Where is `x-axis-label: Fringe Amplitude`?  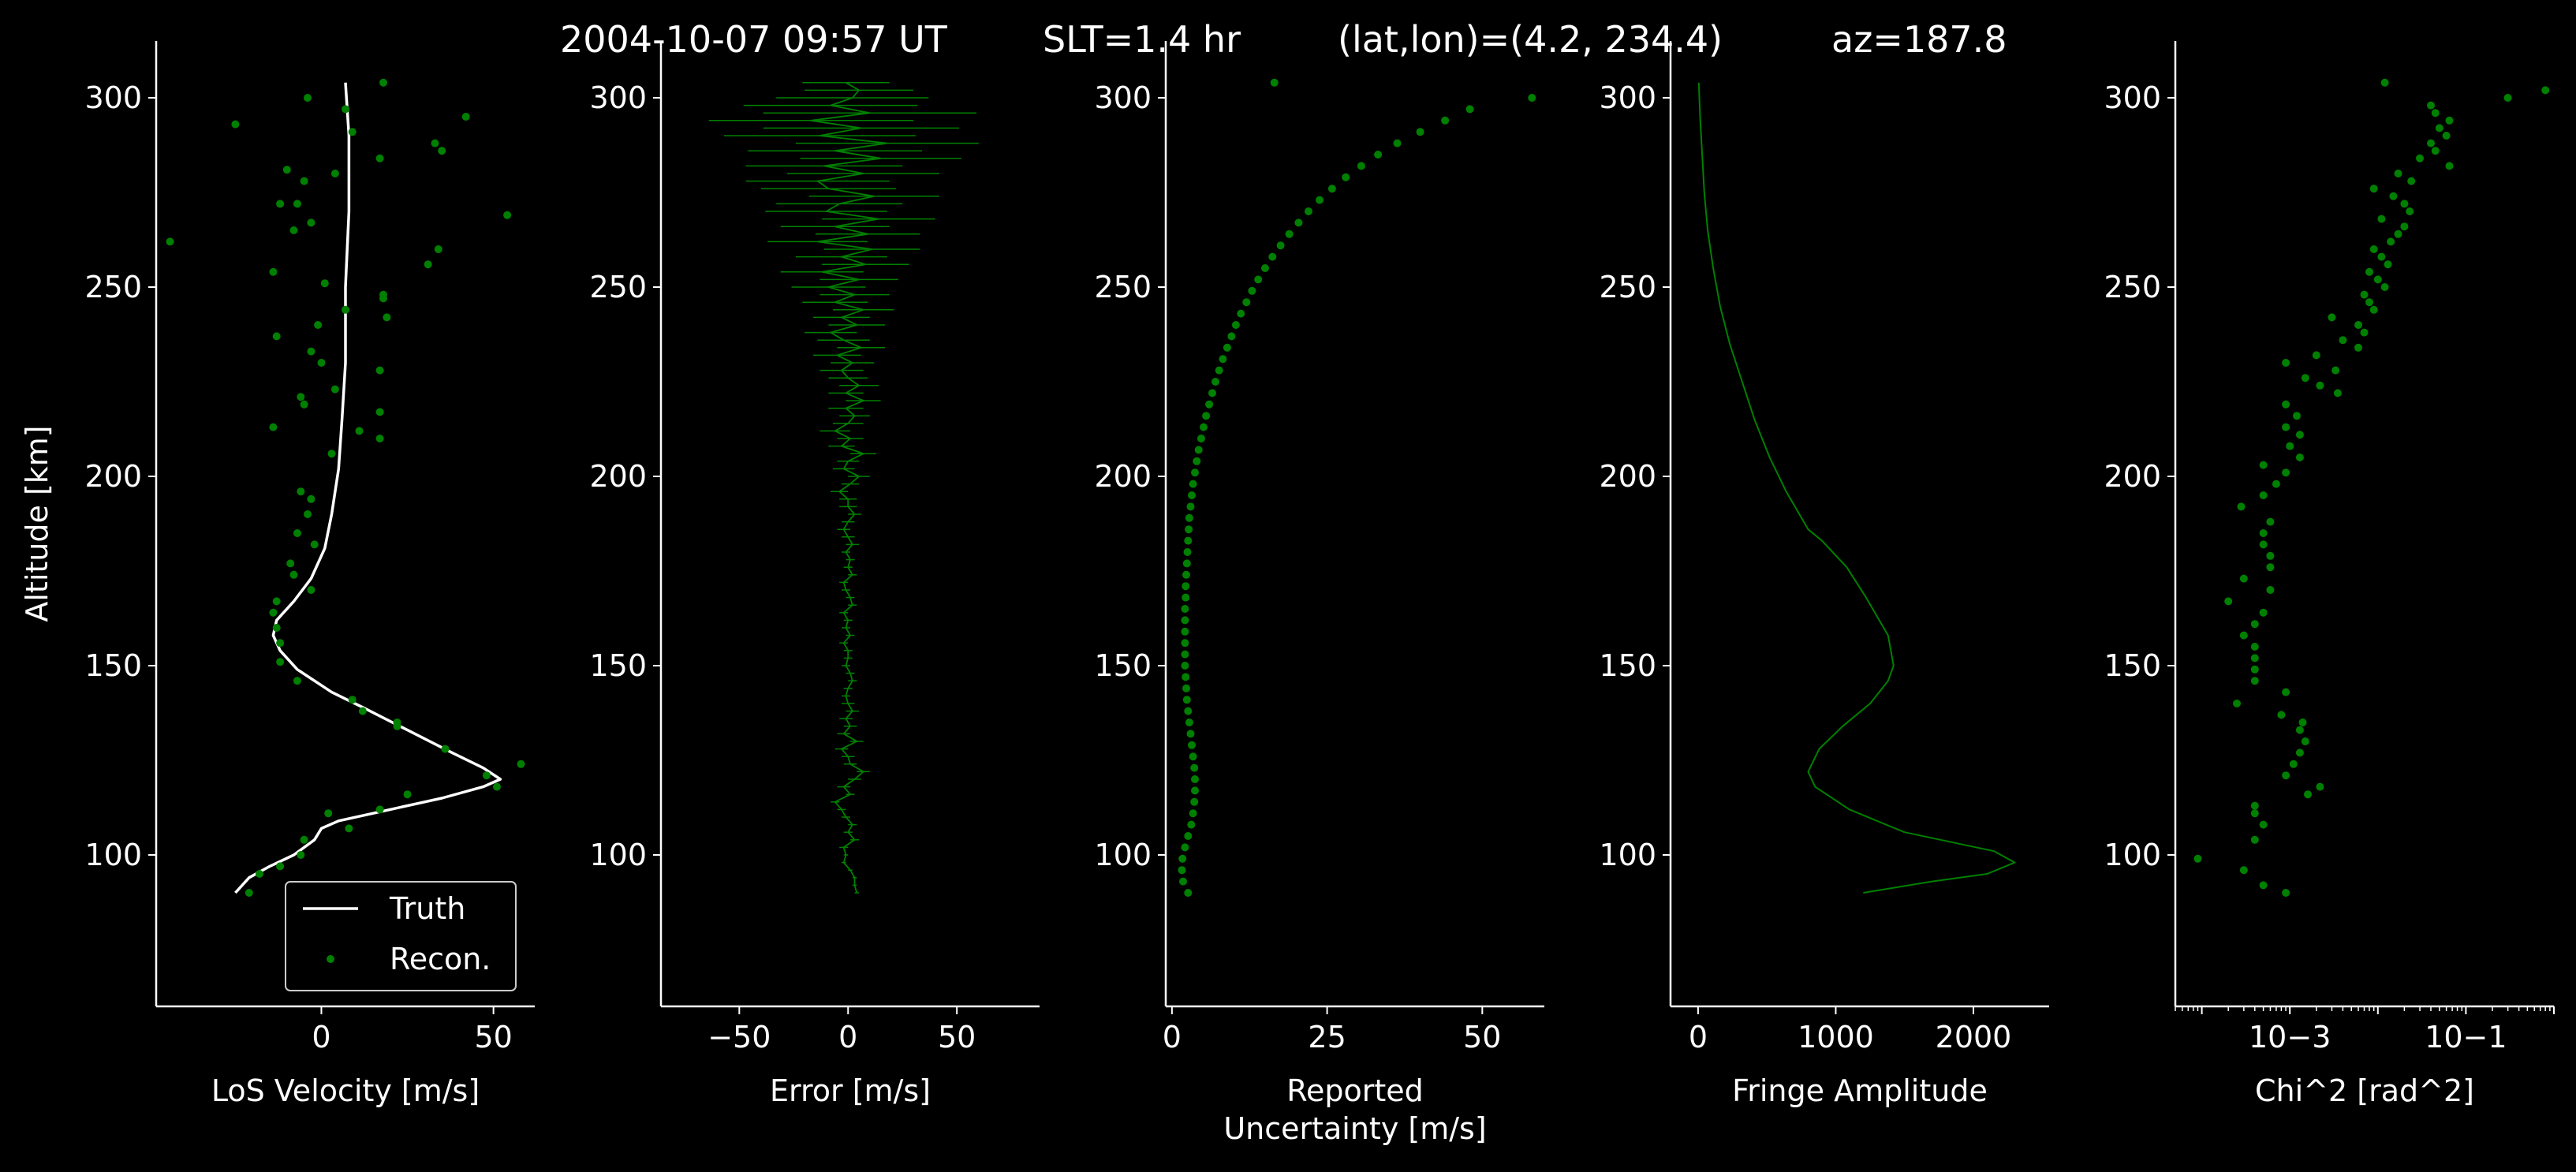
x-axis-label: Fringe Amplitude is located at coordinates (1860, 1090).